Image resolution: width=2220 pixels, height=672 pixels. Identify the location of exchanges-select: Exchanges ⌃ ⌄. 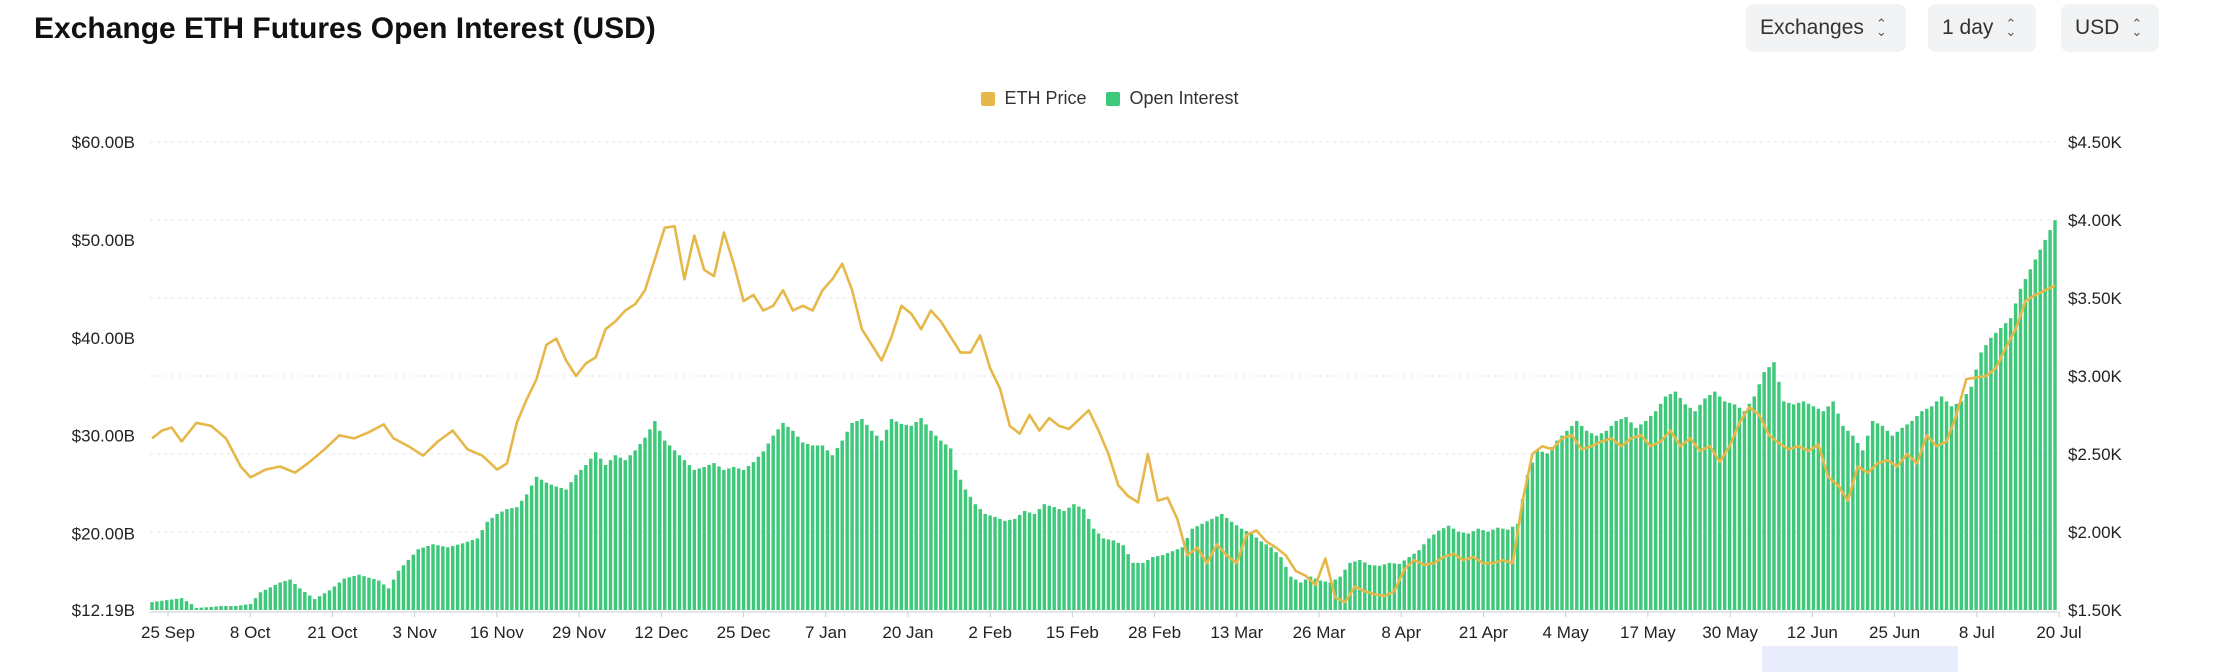
(1826, 28).